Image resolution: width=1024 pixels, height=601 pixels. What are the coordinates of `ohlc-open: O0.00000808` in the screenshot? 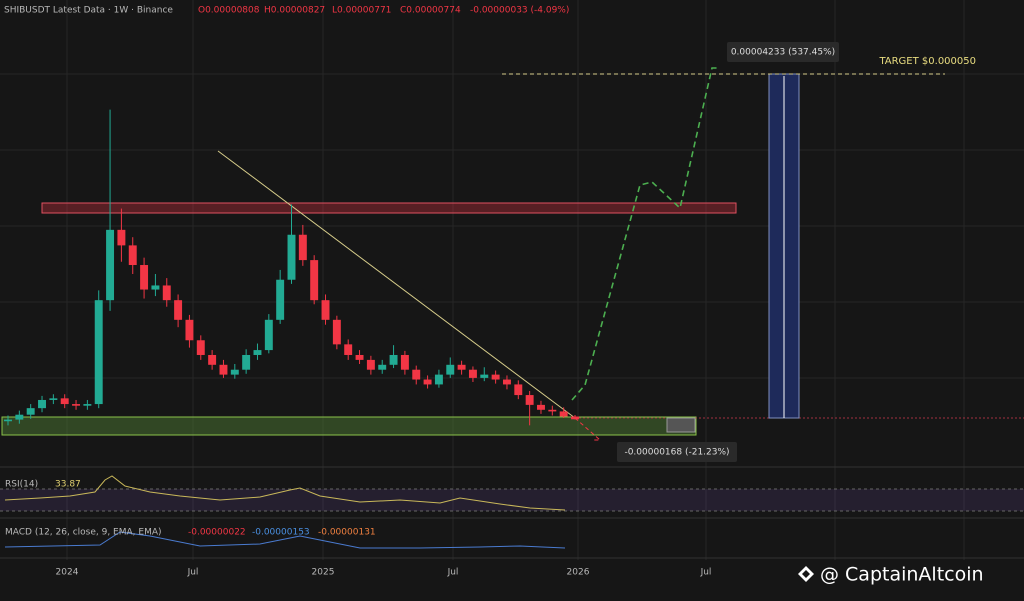 It's located at (229, 11).